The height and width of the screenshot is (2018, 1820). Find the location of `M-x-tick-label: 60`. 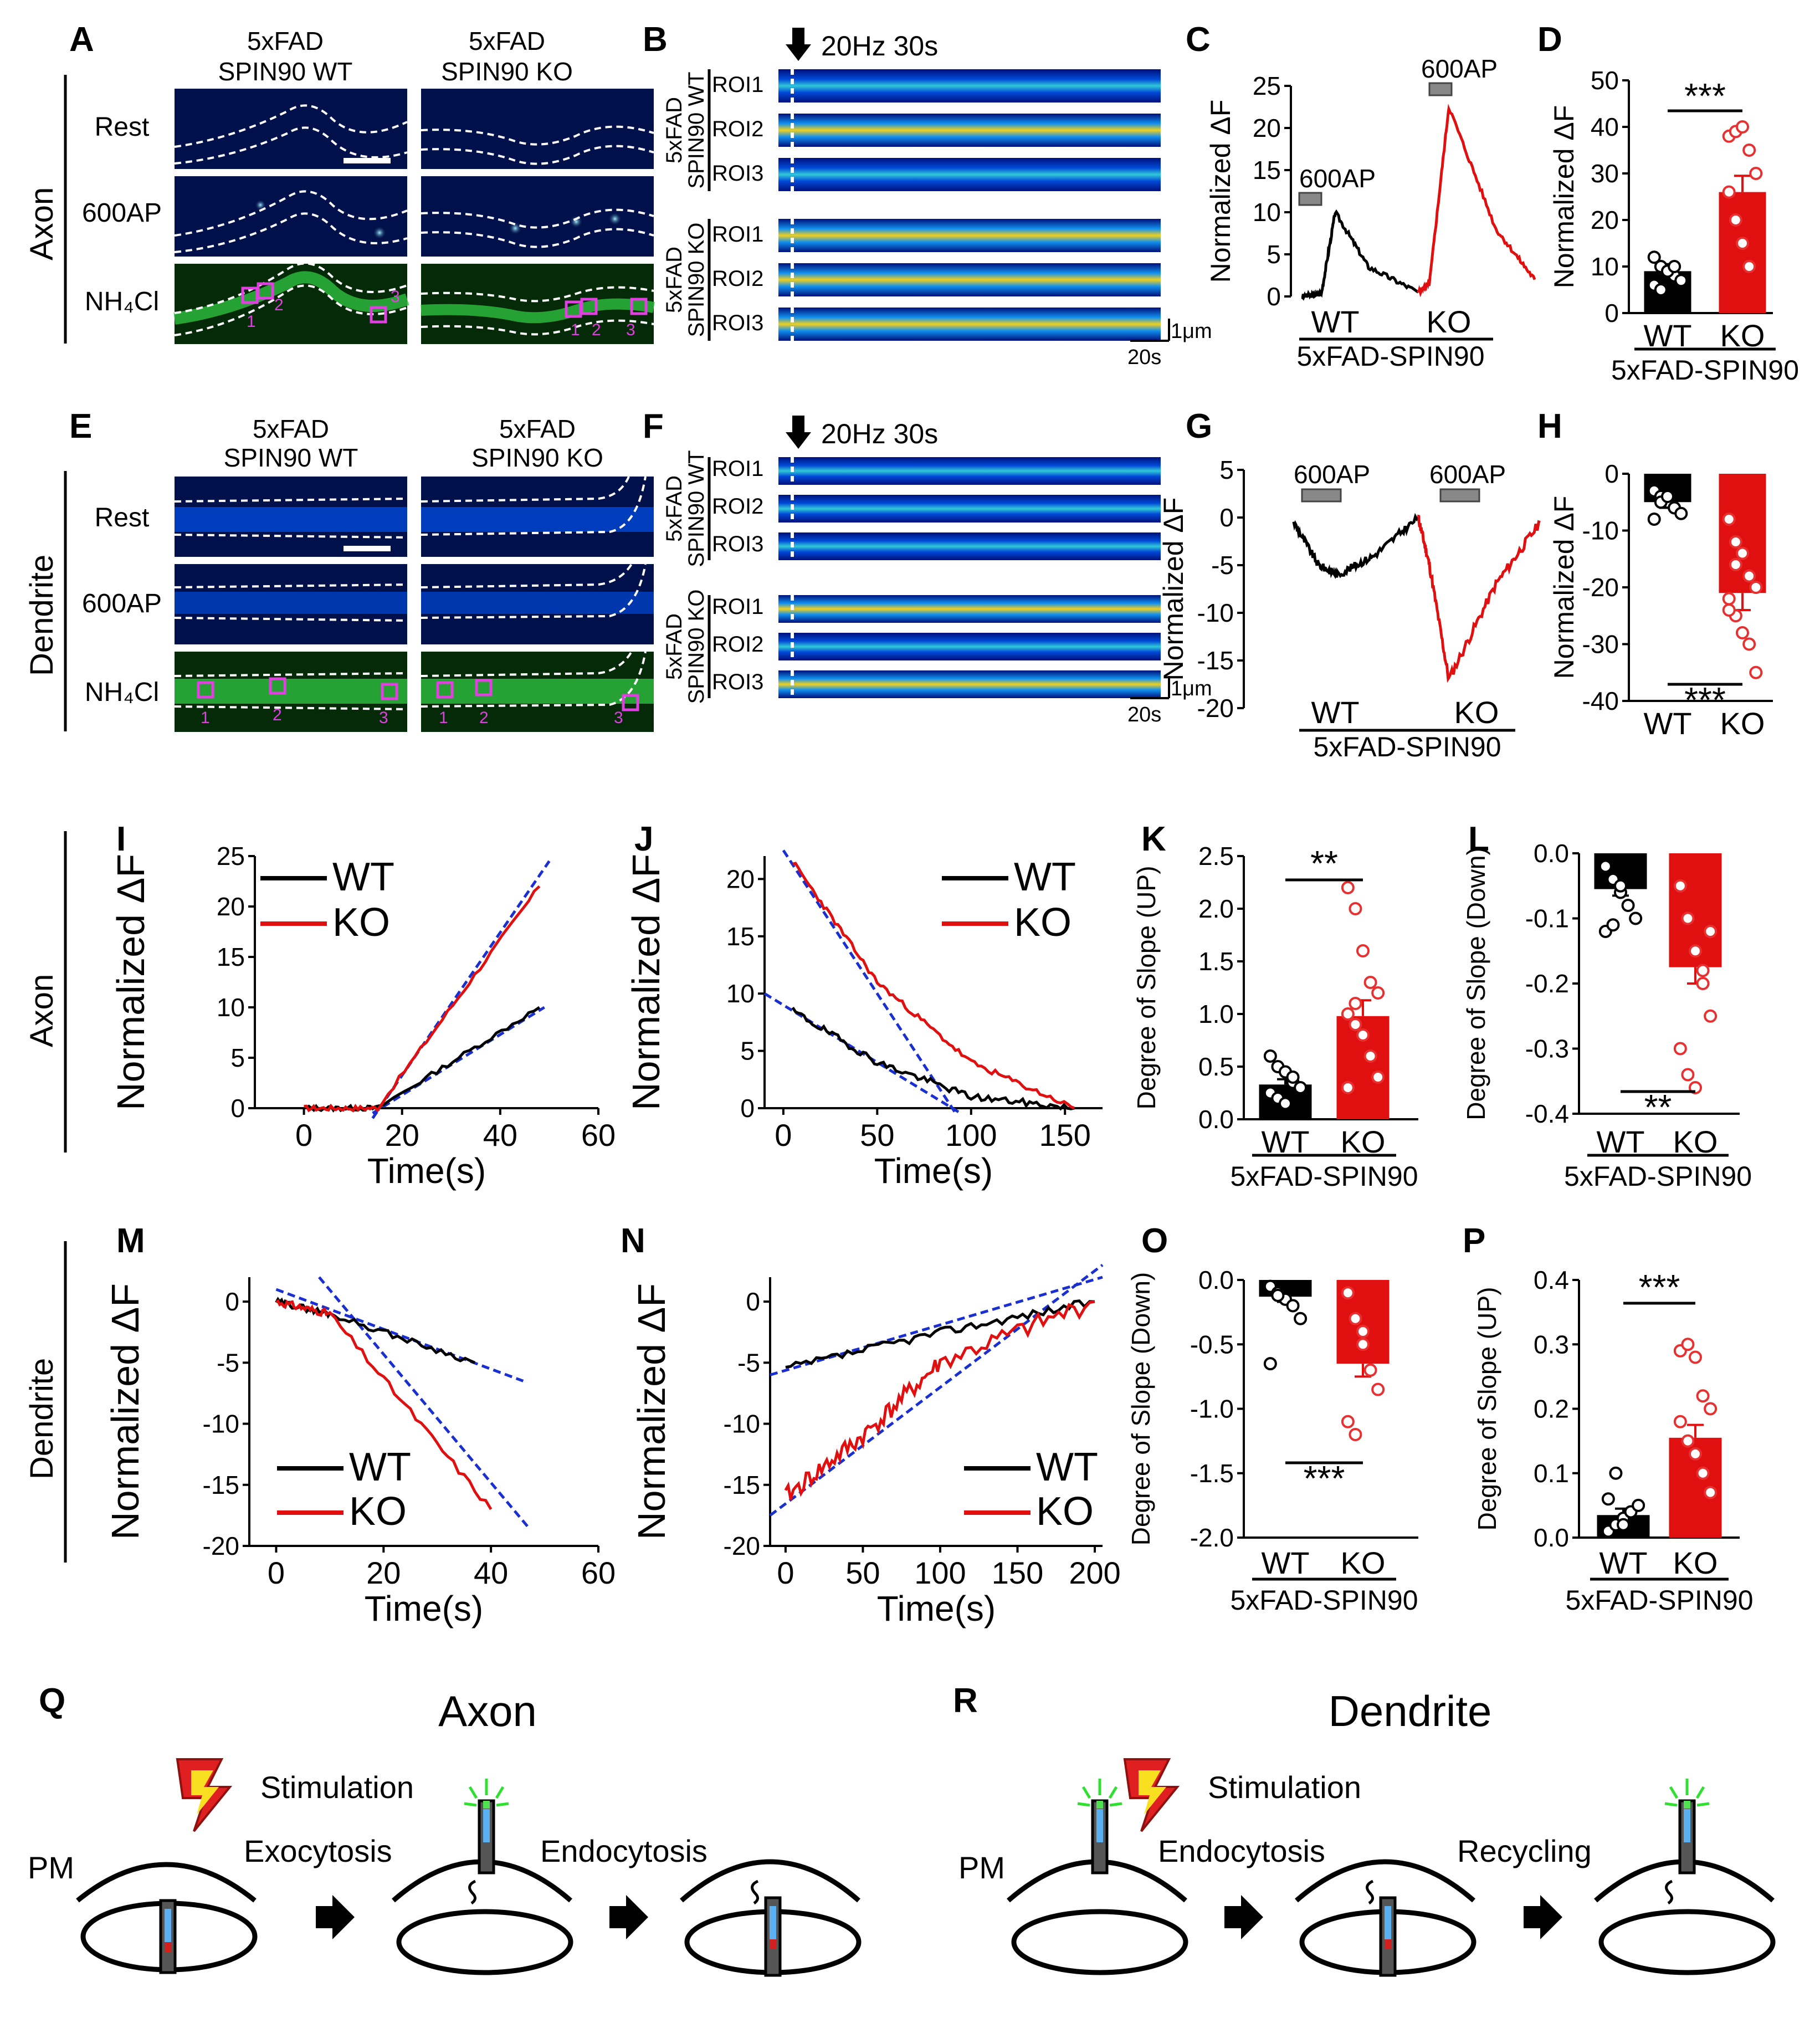

M-x-tick-label: 60 is located at coordinates (598, 1572).